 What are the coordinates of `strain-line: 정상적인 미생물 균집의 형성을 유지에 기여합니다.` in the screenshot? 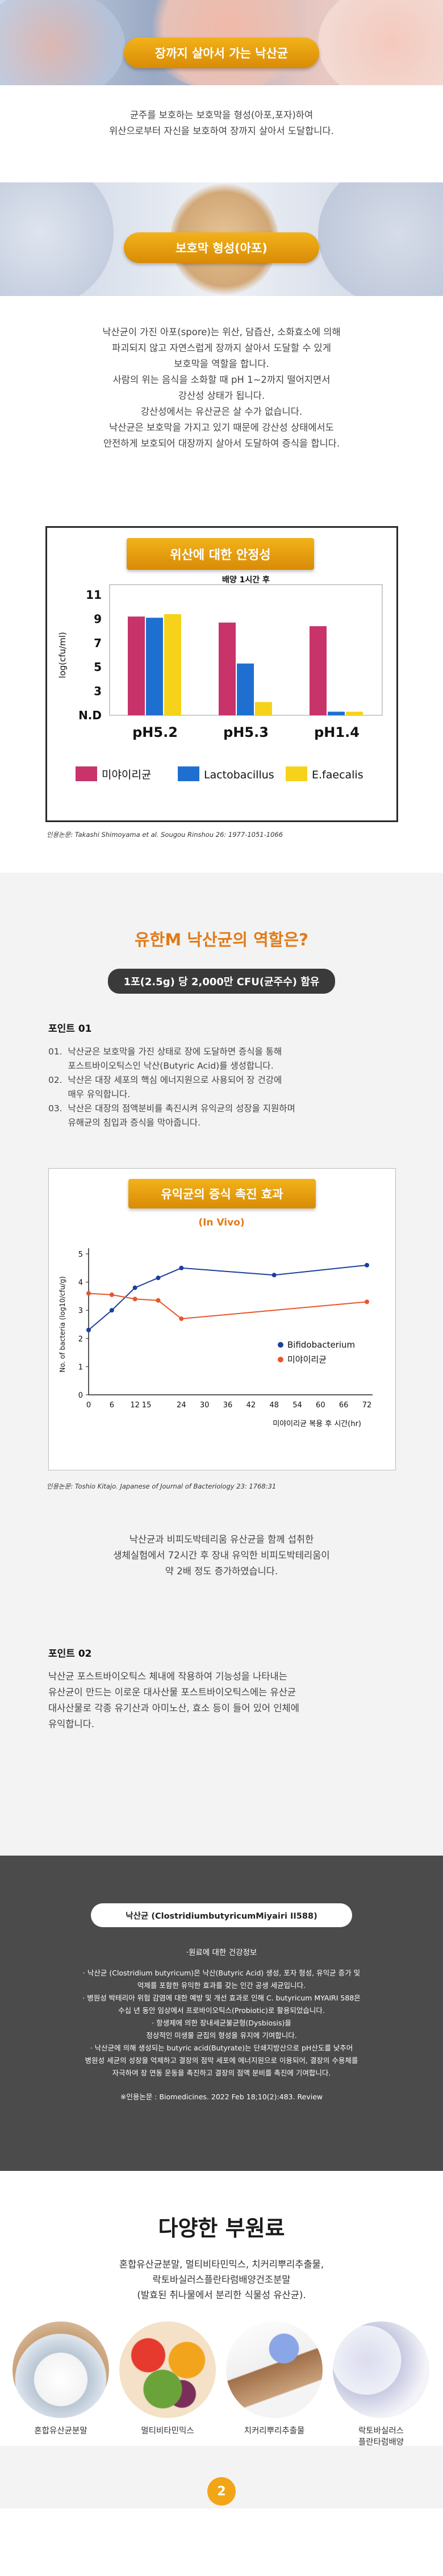 It's located at (221, 2036).